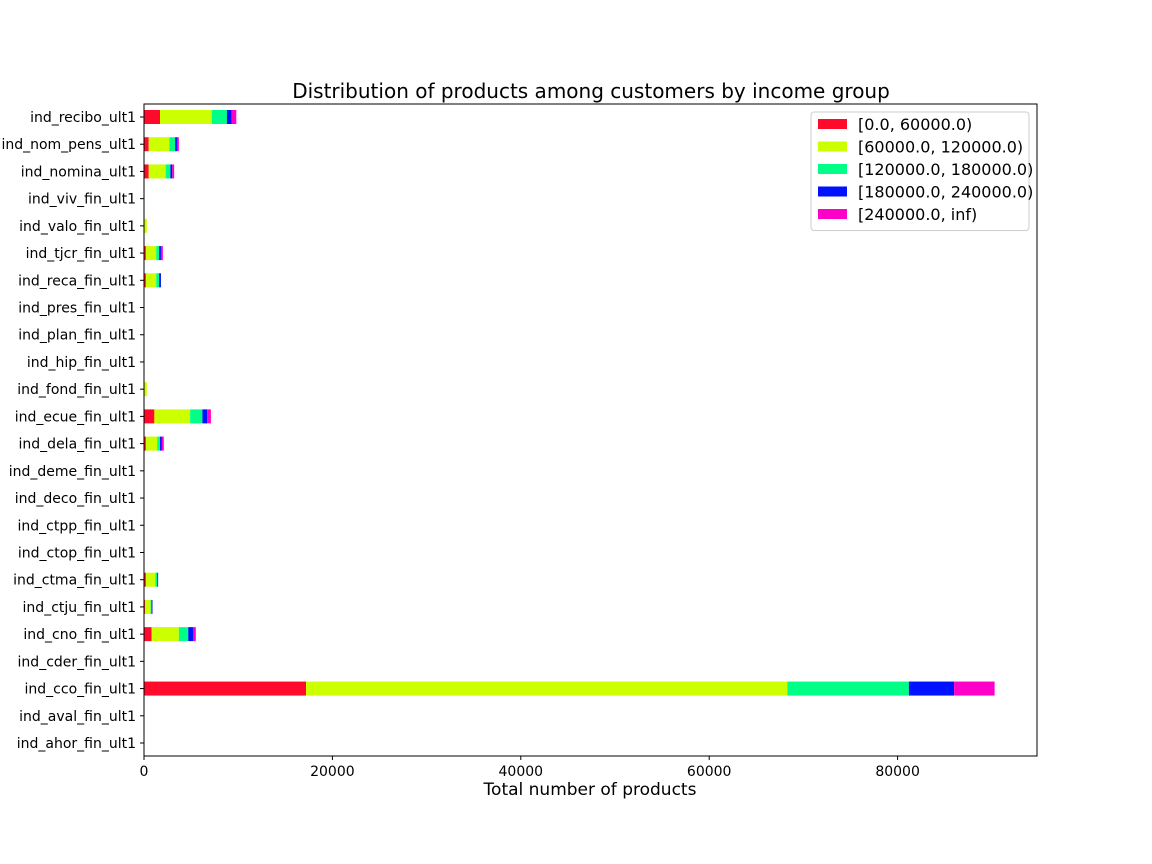 This screenshot has width=1152, height=864. Describe the element at coordinates (77, 281) in the screenshot. I see `y-tick-label: ind_reca_fin_ult1` at that location.